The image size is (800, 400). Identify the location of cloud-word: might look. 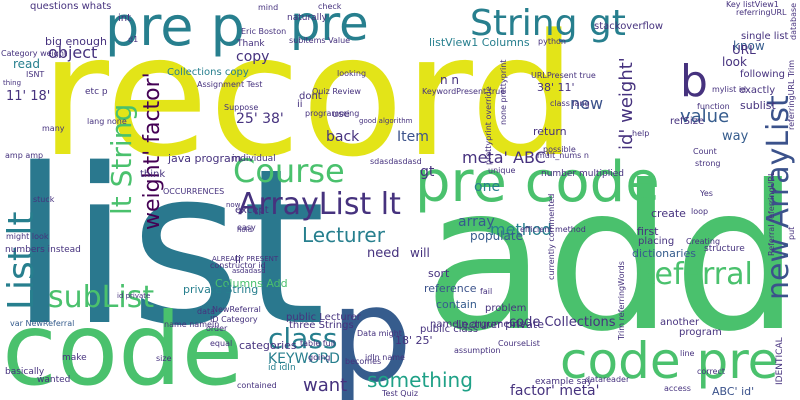
(27, 236).